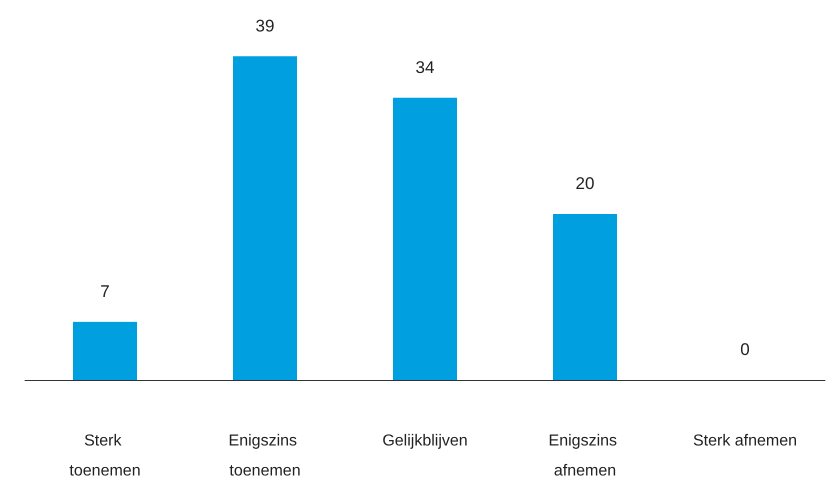  Describe the element at coordinates (745, 441) in the screenshot. I see `x-tick-label: Sterk afnemen` at that location.